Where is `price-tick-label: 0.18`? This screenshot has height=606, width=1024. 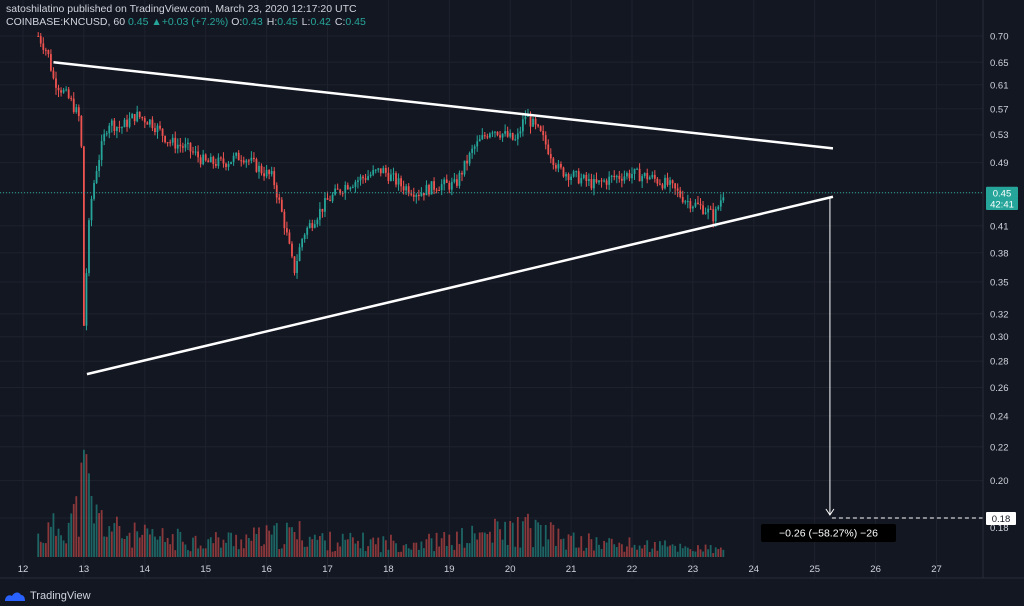
price-tick-label: 0.18 is located at coordinates (999, 528).